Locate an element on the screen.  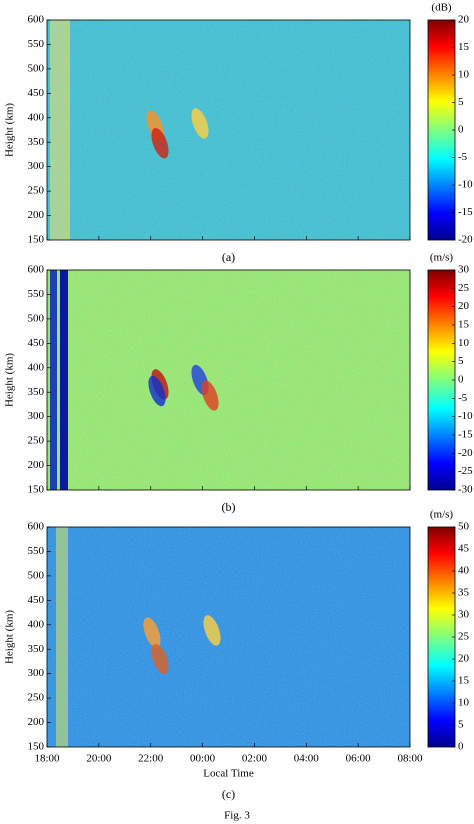
x-axis-label: Local Time is located at coordinates (228, 774).